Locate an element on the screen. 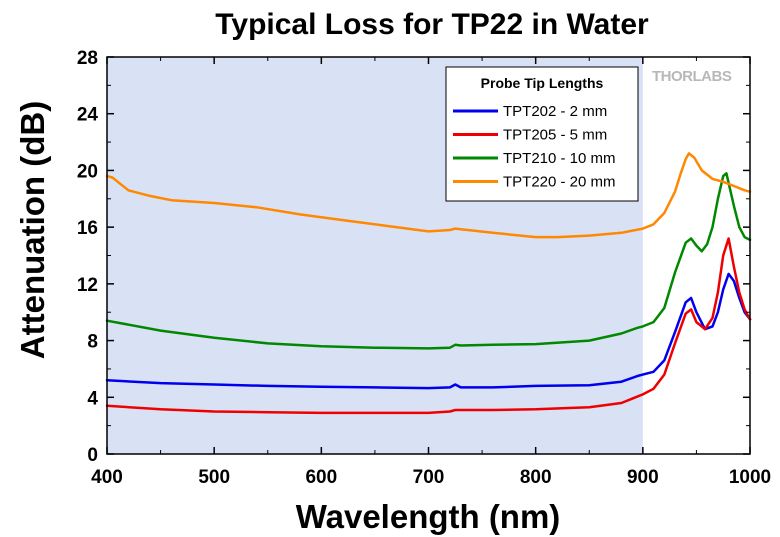  legend-label: TPT205 - 5 mm is located at coordinates (555, 135).